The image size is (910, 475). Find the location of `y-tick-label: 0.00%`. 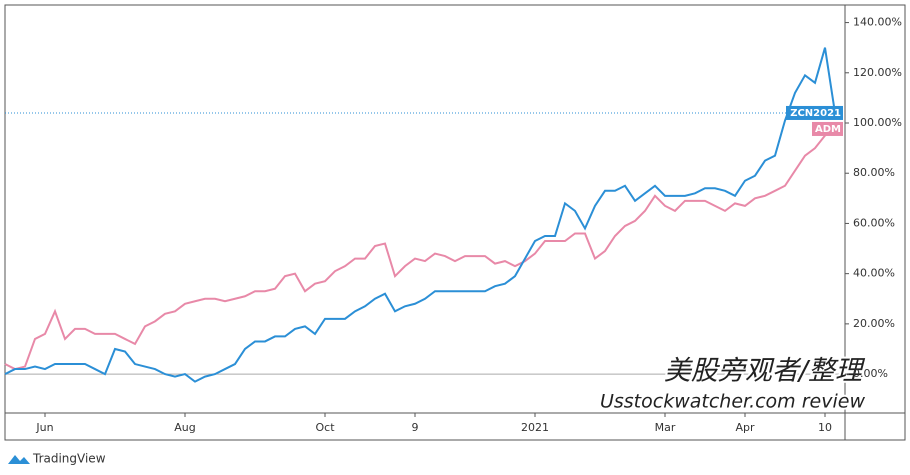

y-tick-label: 0.00% is located at coordinates (870, 373).